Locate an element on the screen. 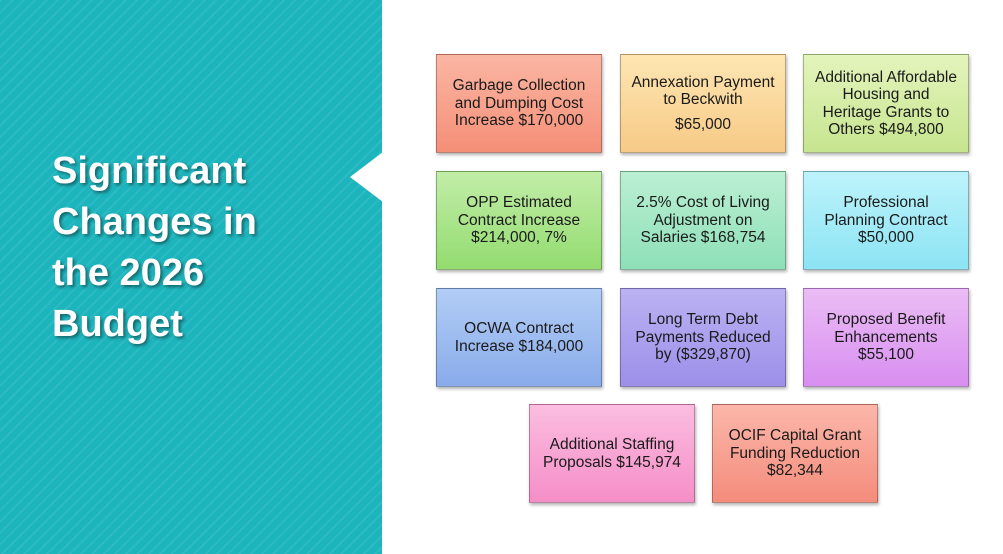 This screenshot has height=554, width=1003. box-text-line: Funding Reduction is located at coordinates (795, 453).